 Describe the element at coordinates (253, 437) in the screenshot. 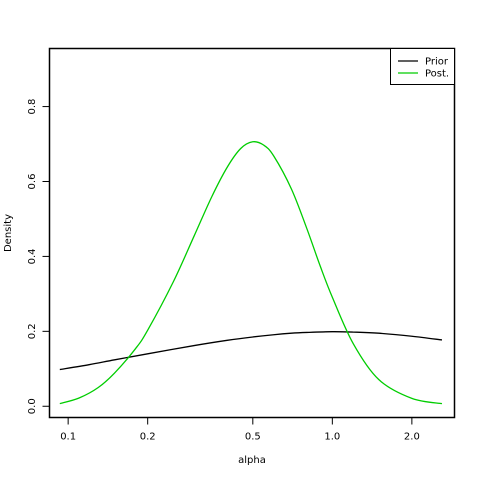

I see `x-tick-label: 0.5` at that location.